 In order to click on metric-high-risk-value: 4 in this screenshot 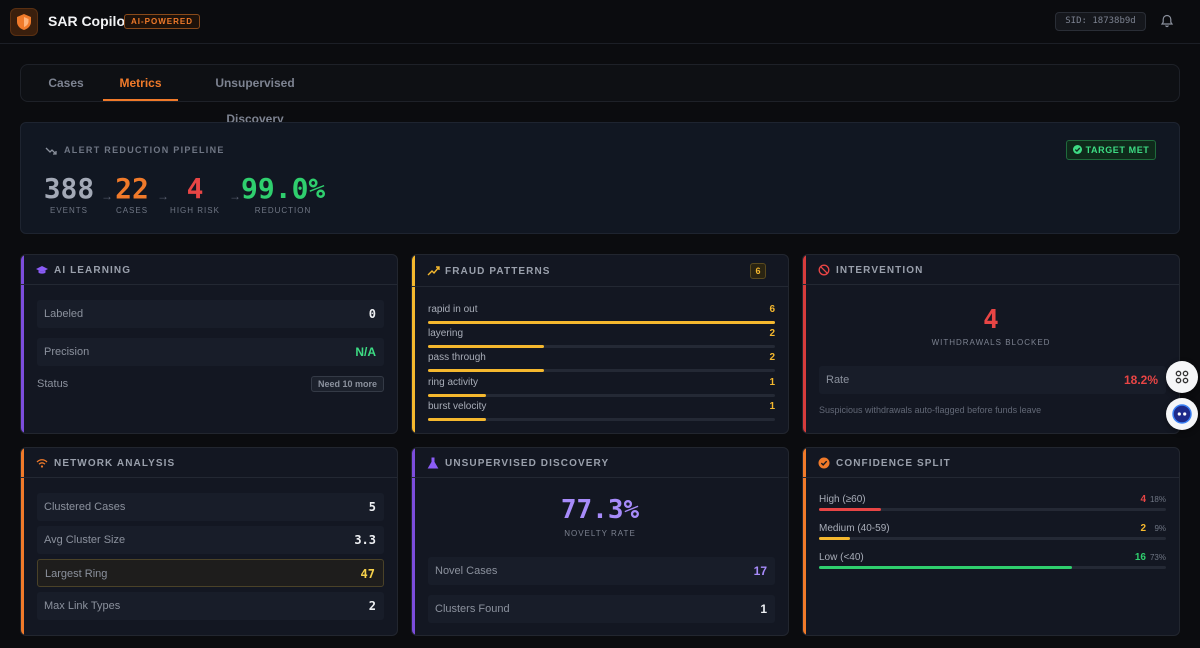, I will do `click(195, 188)`.